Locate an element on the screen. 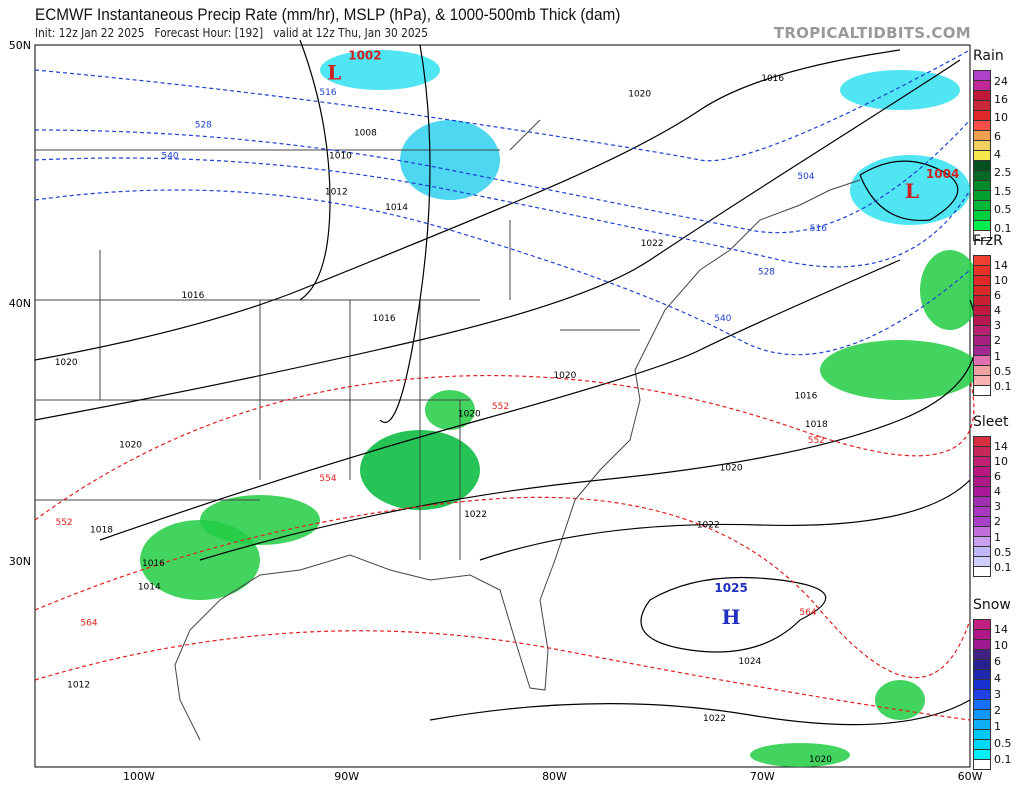  high-pressure-marker: H is located at coordinates (731, 617).